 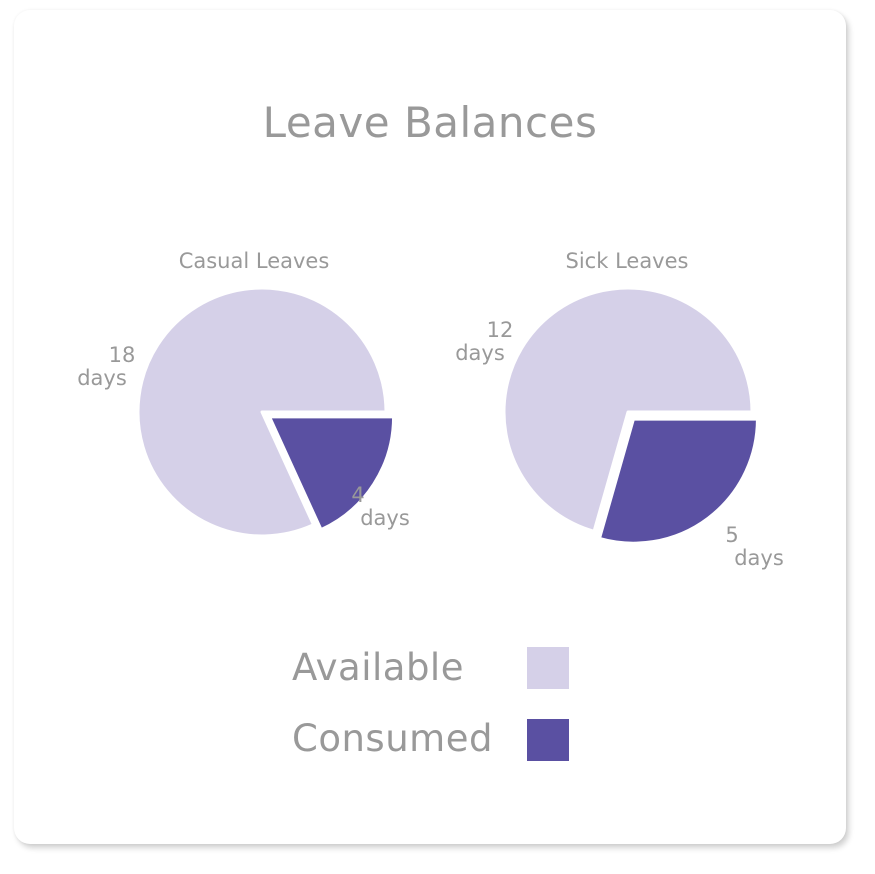 I want to click on slice-label-available: 18 days, so click(x=106, y=366).